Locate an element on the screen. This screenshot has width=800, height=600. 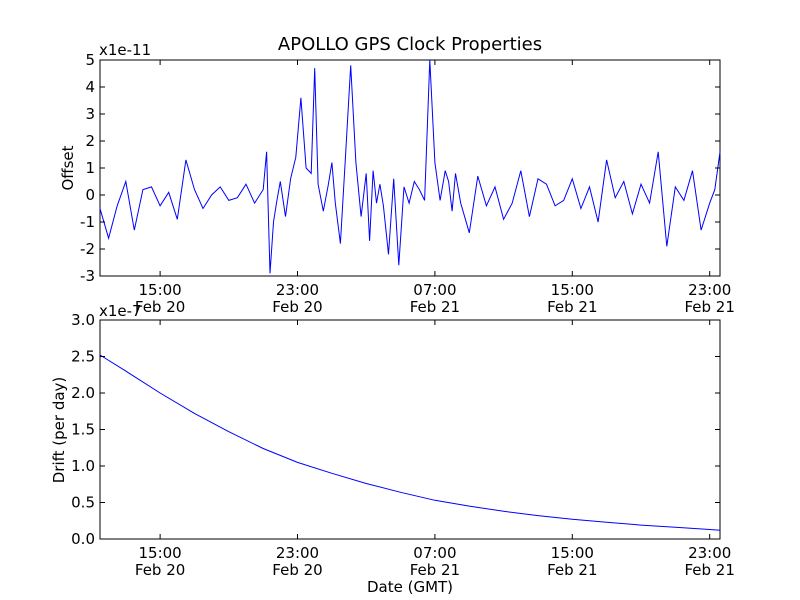
drift-x-axis-label: Date (GMT) is located at coordinates (410, 587).